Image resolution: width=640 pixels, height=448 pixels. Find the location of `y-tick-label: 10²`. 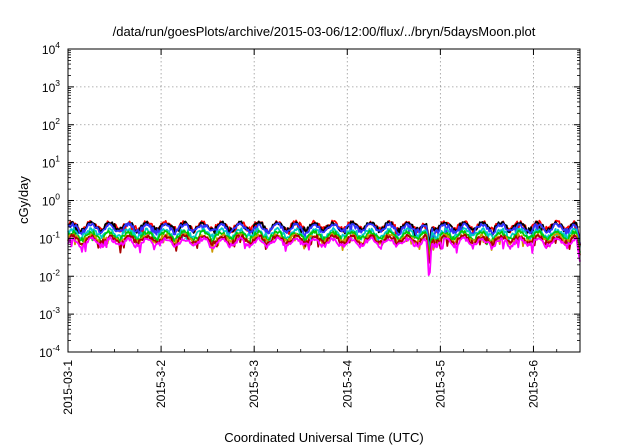

y-tick-label: 10² is located at coordinates (51, 124).